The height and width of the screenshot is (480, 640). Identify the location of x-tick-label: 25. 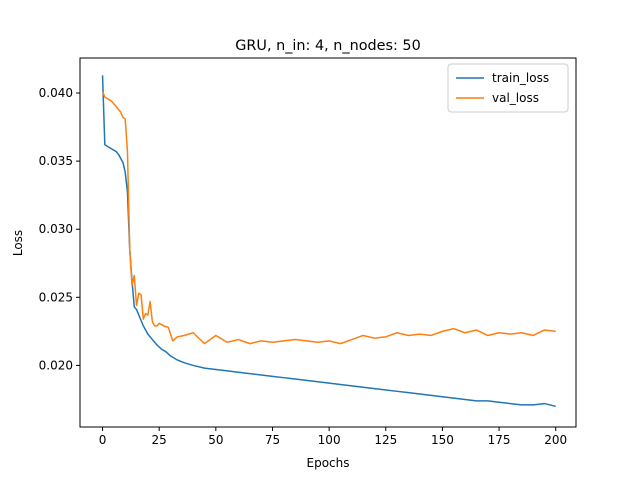
(159, 440).